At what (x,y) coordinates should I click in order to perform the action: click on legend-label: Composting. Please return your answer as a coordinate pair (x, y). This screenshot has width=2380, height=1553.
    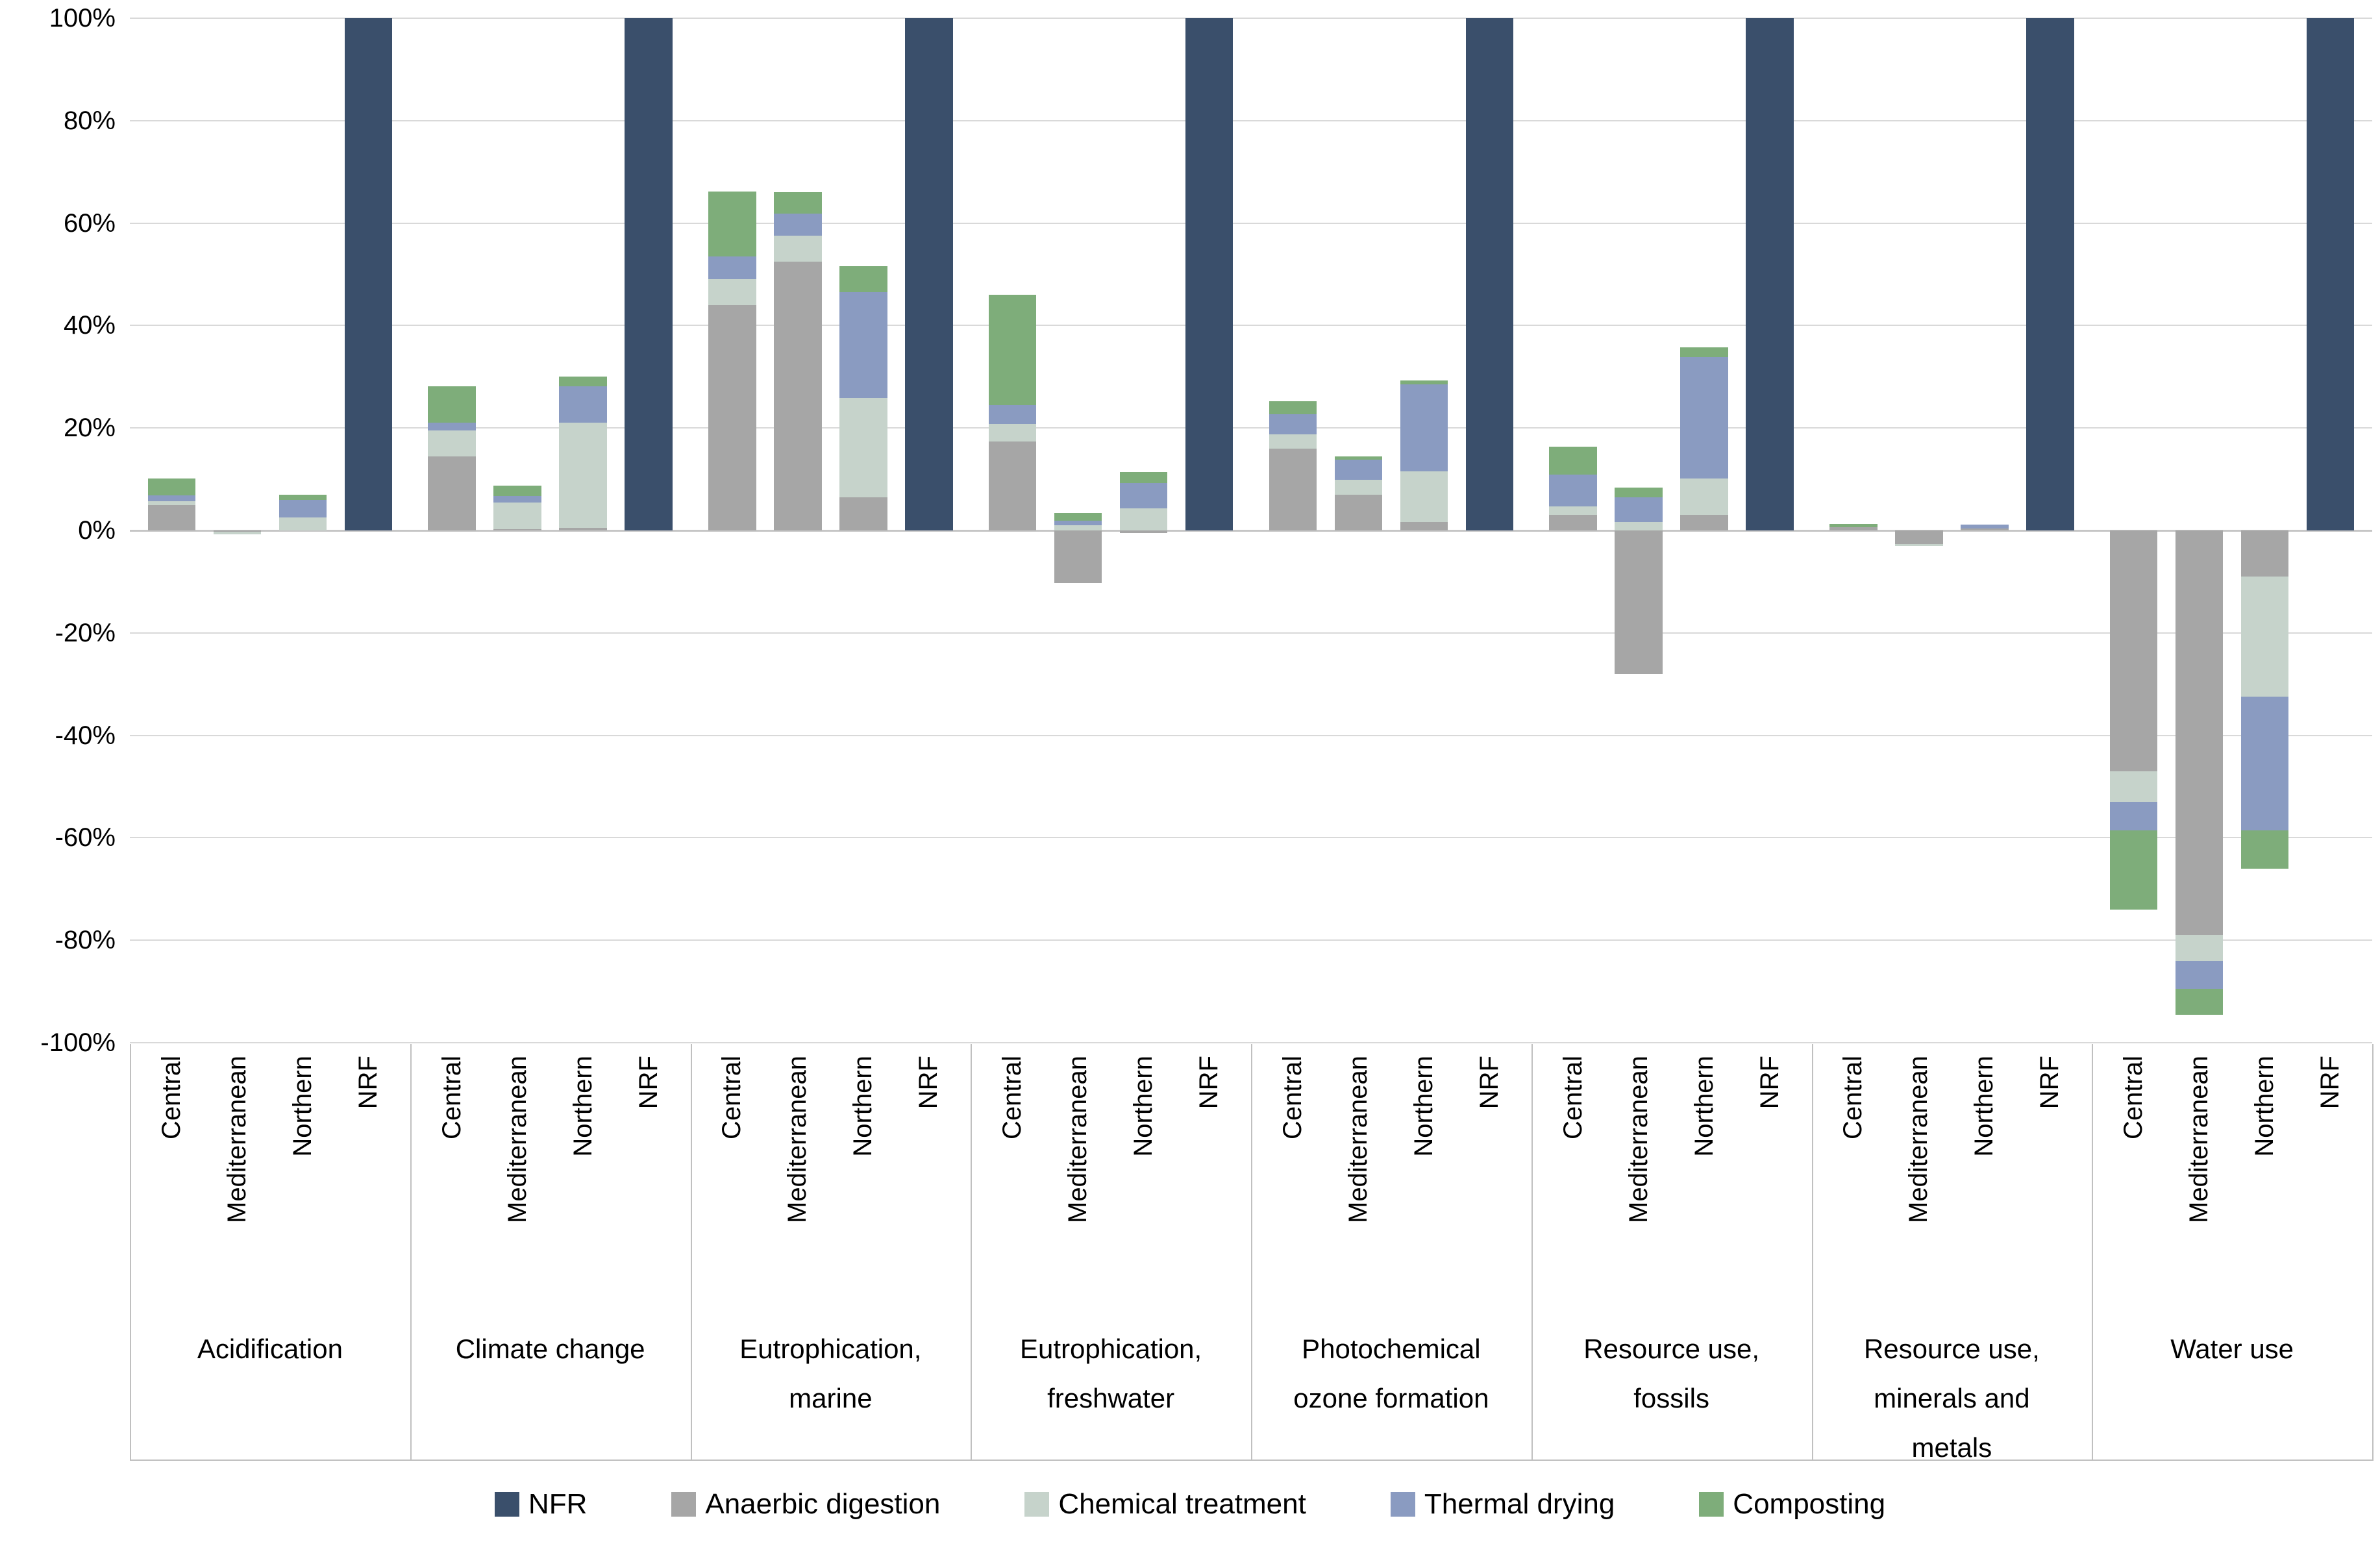
    Looking at the image, I should click on (1809, 1504).